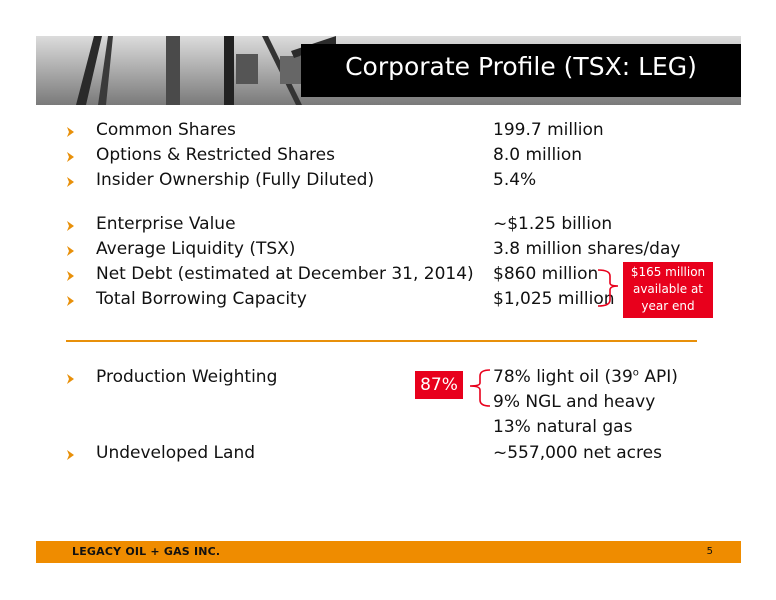 This screenshot has width=776, height=600. What do you see at coordinates (658, 377) in the screenshot?
I see `light-oil-suffix: API)` at bounding box center [658, 377].